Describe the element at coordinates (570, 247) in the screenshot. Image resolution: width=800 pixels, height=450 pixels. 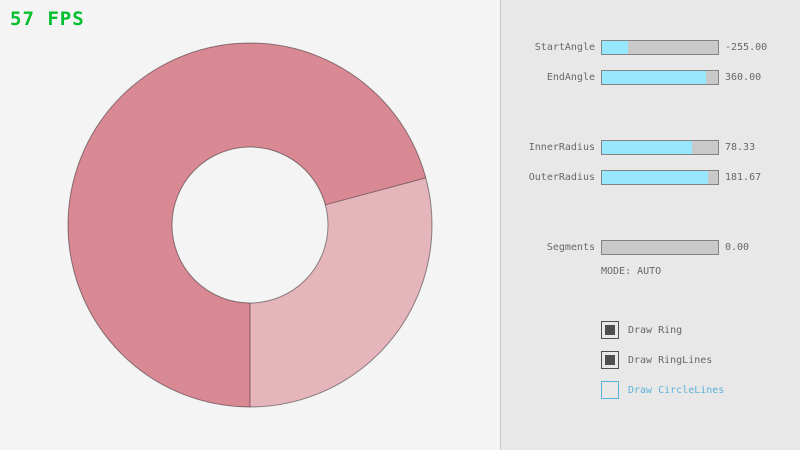
I see `segments-label: Segments` at that location.